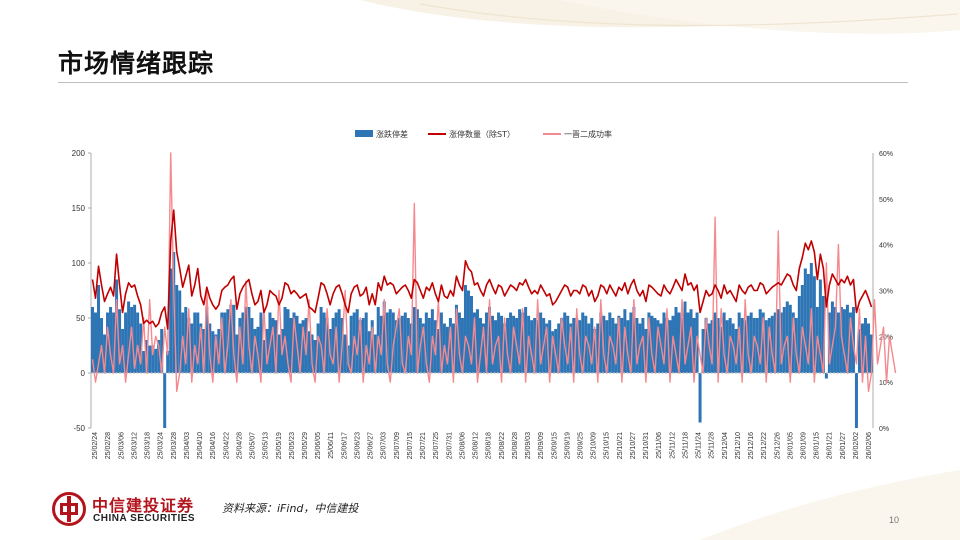  Describe the element at coordinates (886, 200) in the screenshot. I see `right-tick-label: 50%` at that location.